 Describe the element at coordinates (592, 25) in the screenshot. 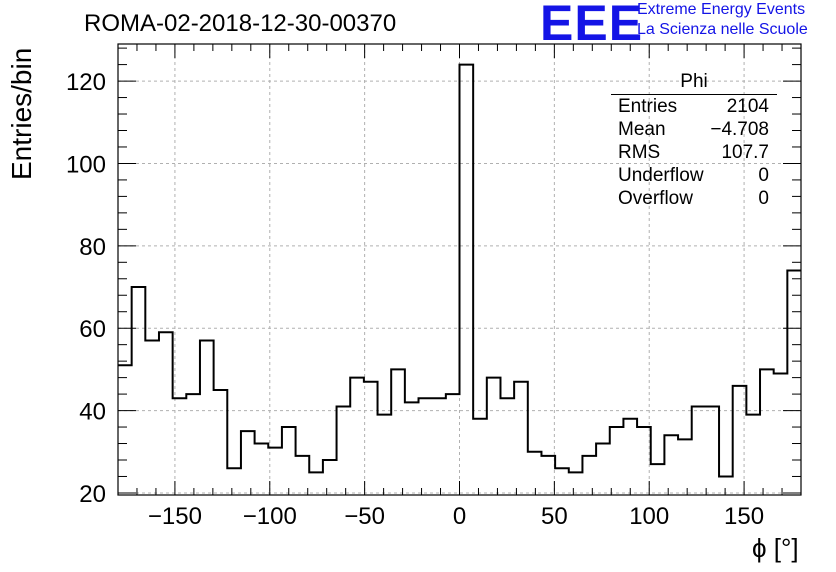

I see `eee-logo: EEE` at that location.